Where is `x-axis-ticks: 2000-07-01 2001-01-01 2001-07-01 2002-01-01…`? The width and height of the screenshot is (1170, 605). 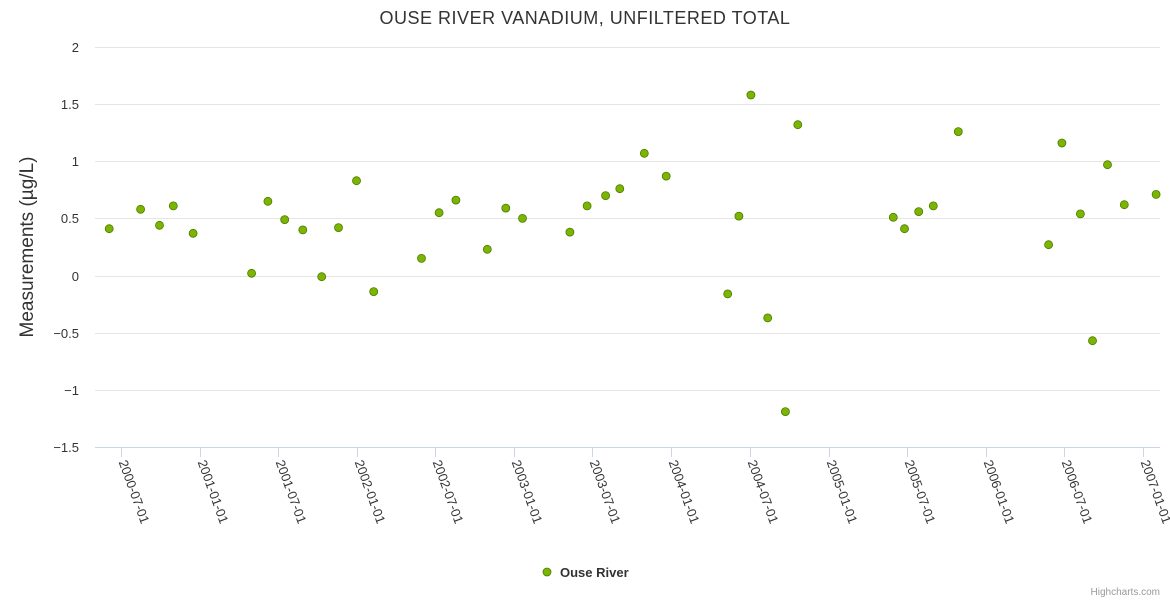 x-axis-ticks: 2000-07-01 2001-01-01 2001-07-01 2002-01-01… is located at coordinates (643, 486).